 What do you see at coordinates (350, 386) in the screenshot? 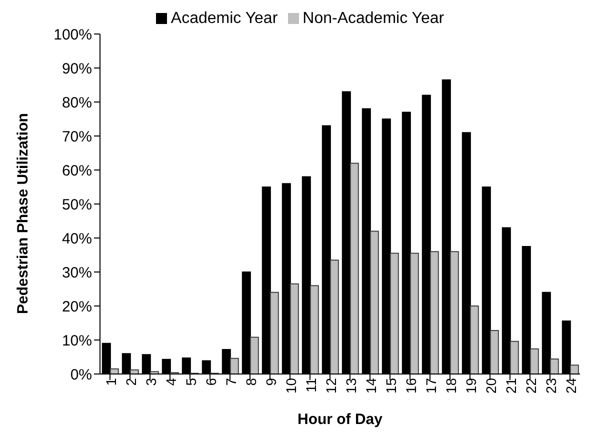
I see `x-tick-label: 13` at bounding box center [350, 386].